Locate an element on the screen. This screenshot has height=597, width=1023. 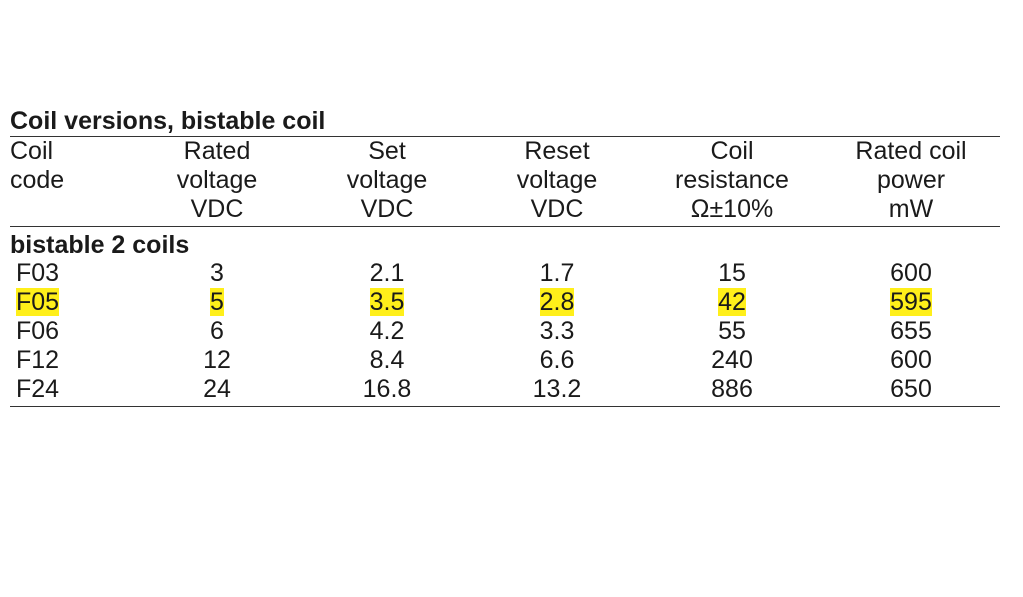
cell-value: 3.3 is located at coordinates (557, 331).